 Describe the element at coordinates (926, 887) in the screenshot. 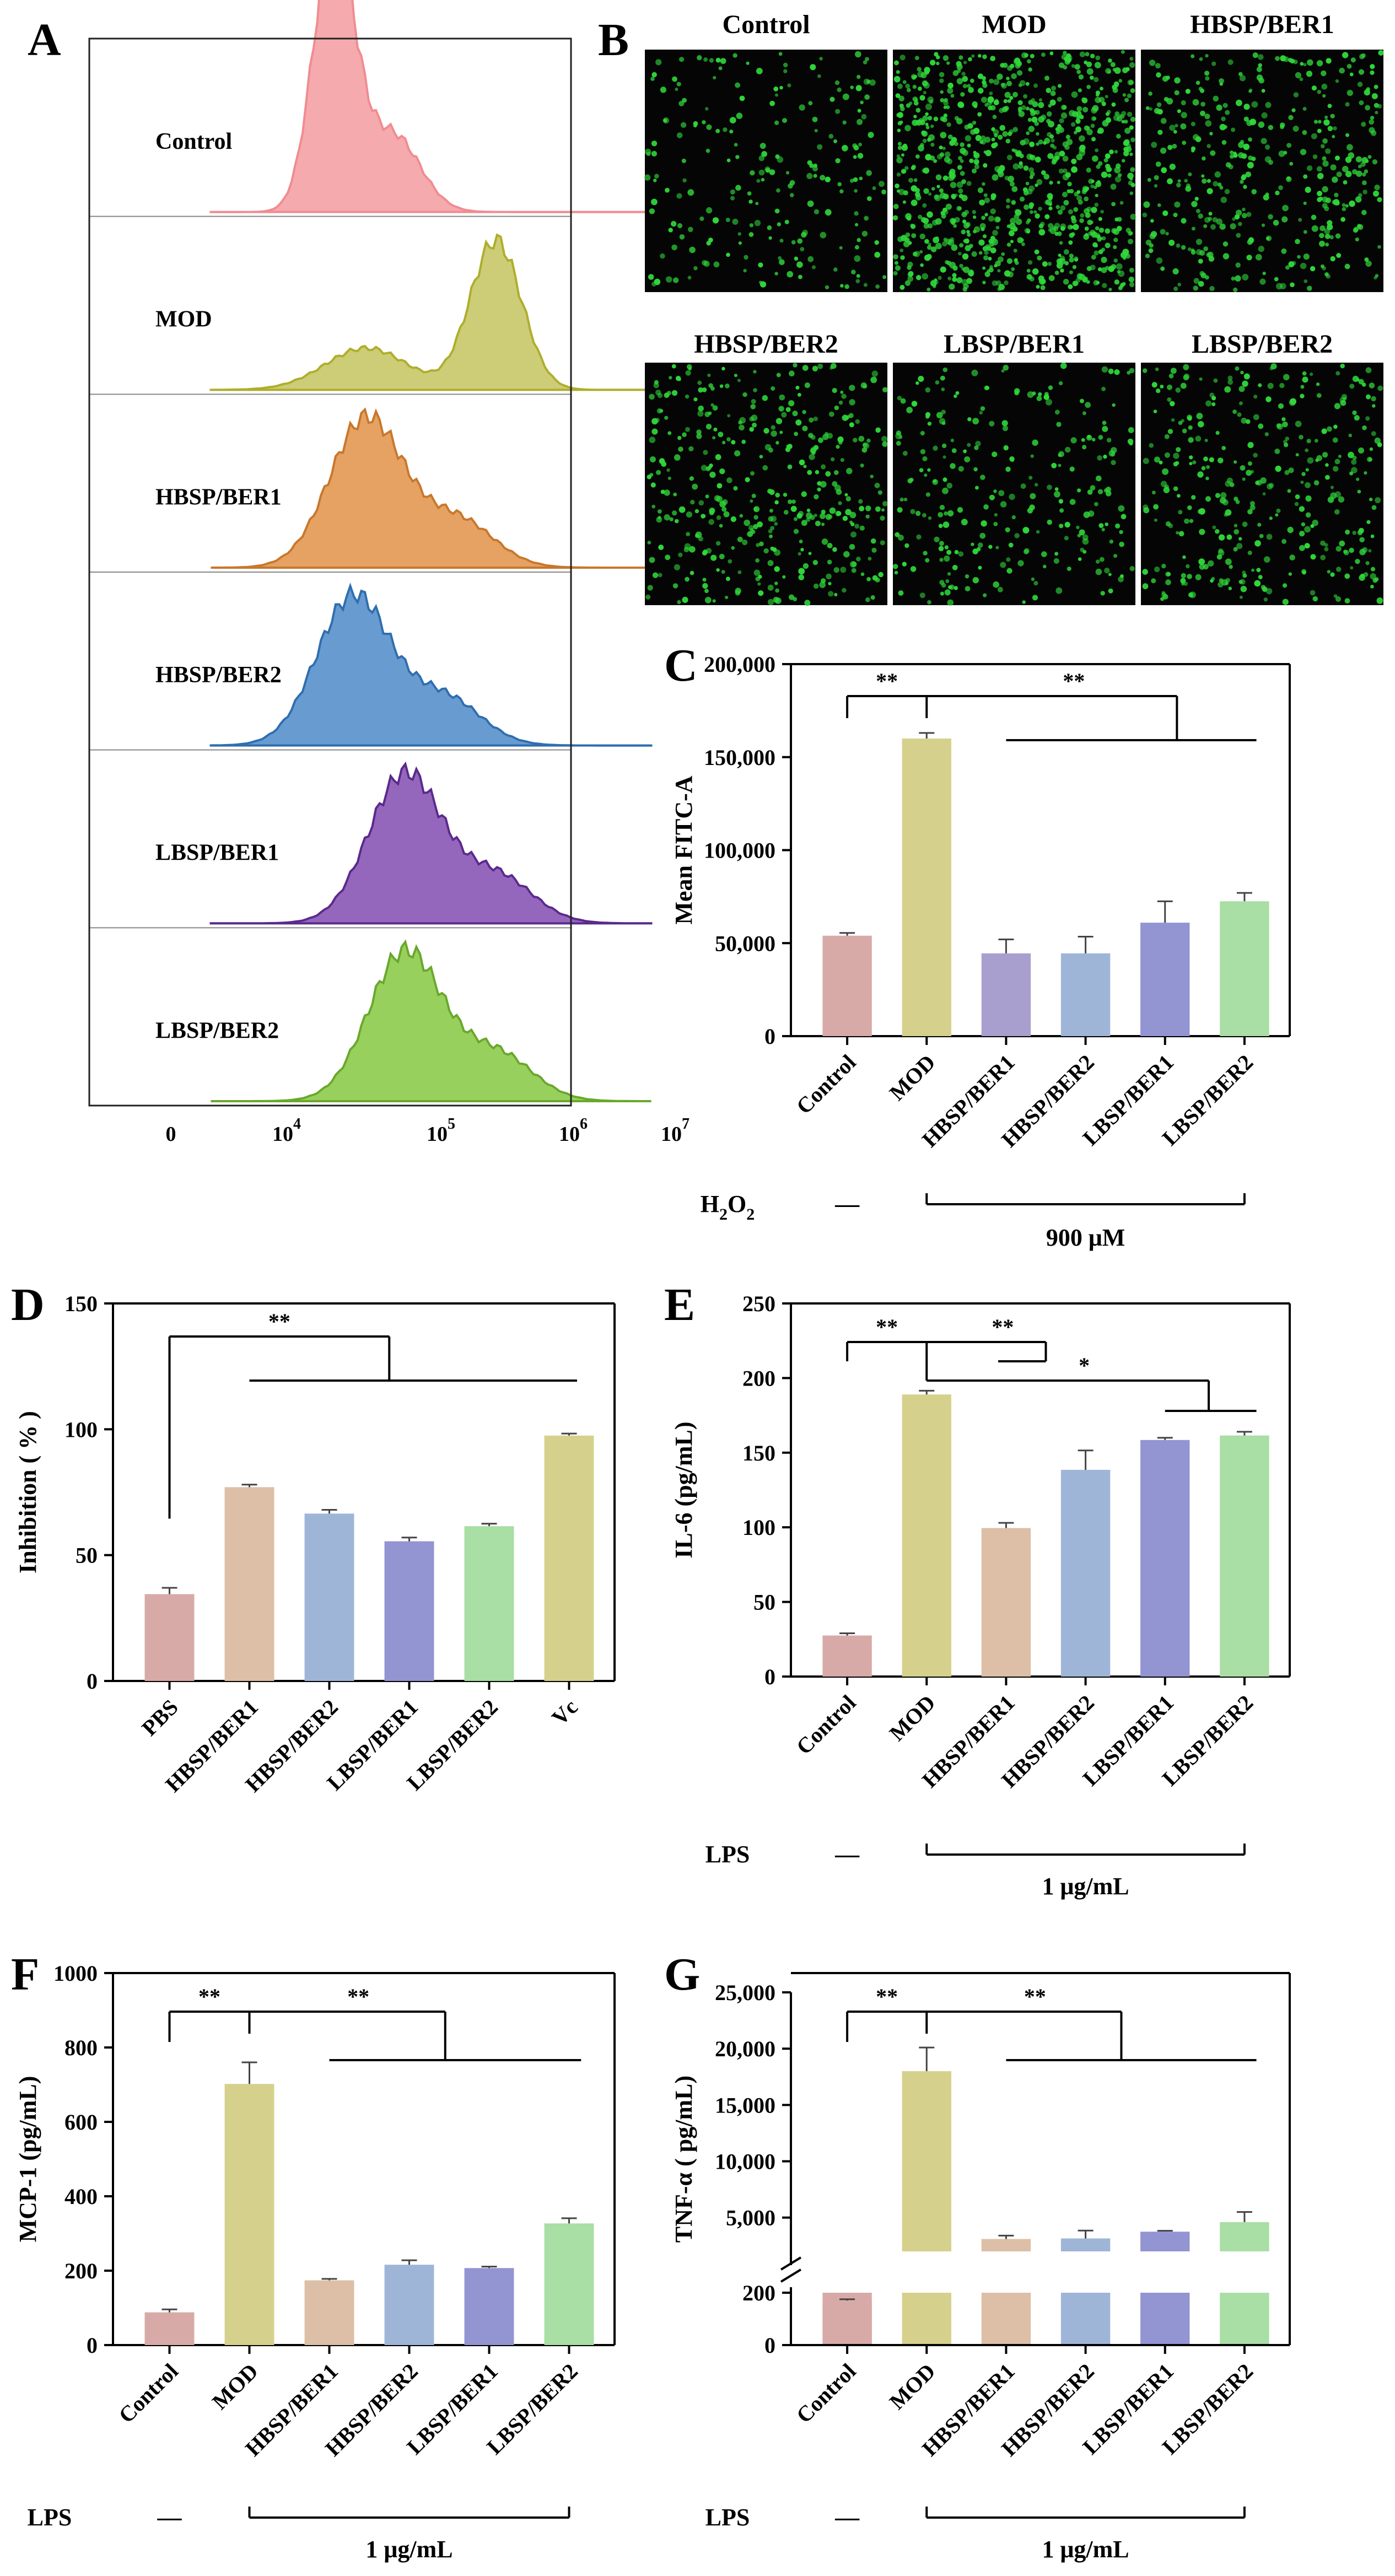

I see `bar-mod` at that location.